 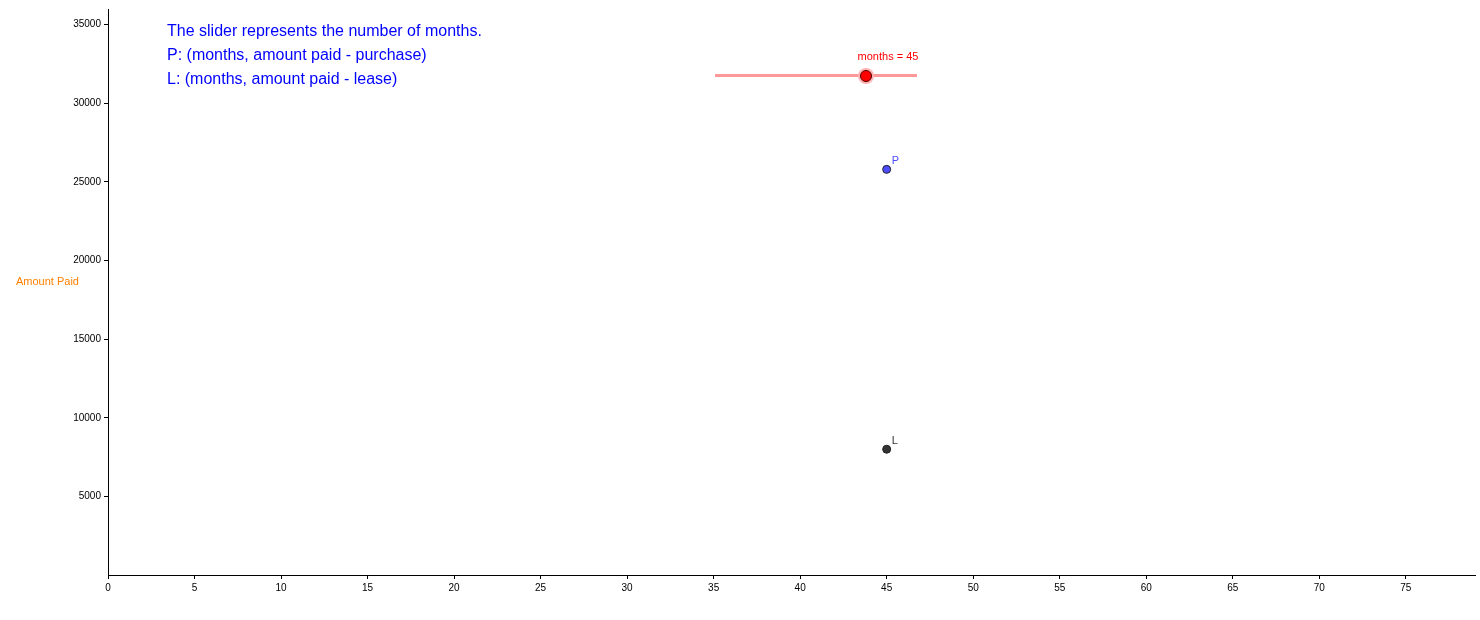 I want to click on annotation: months = 45, so click(x=888, y=56).